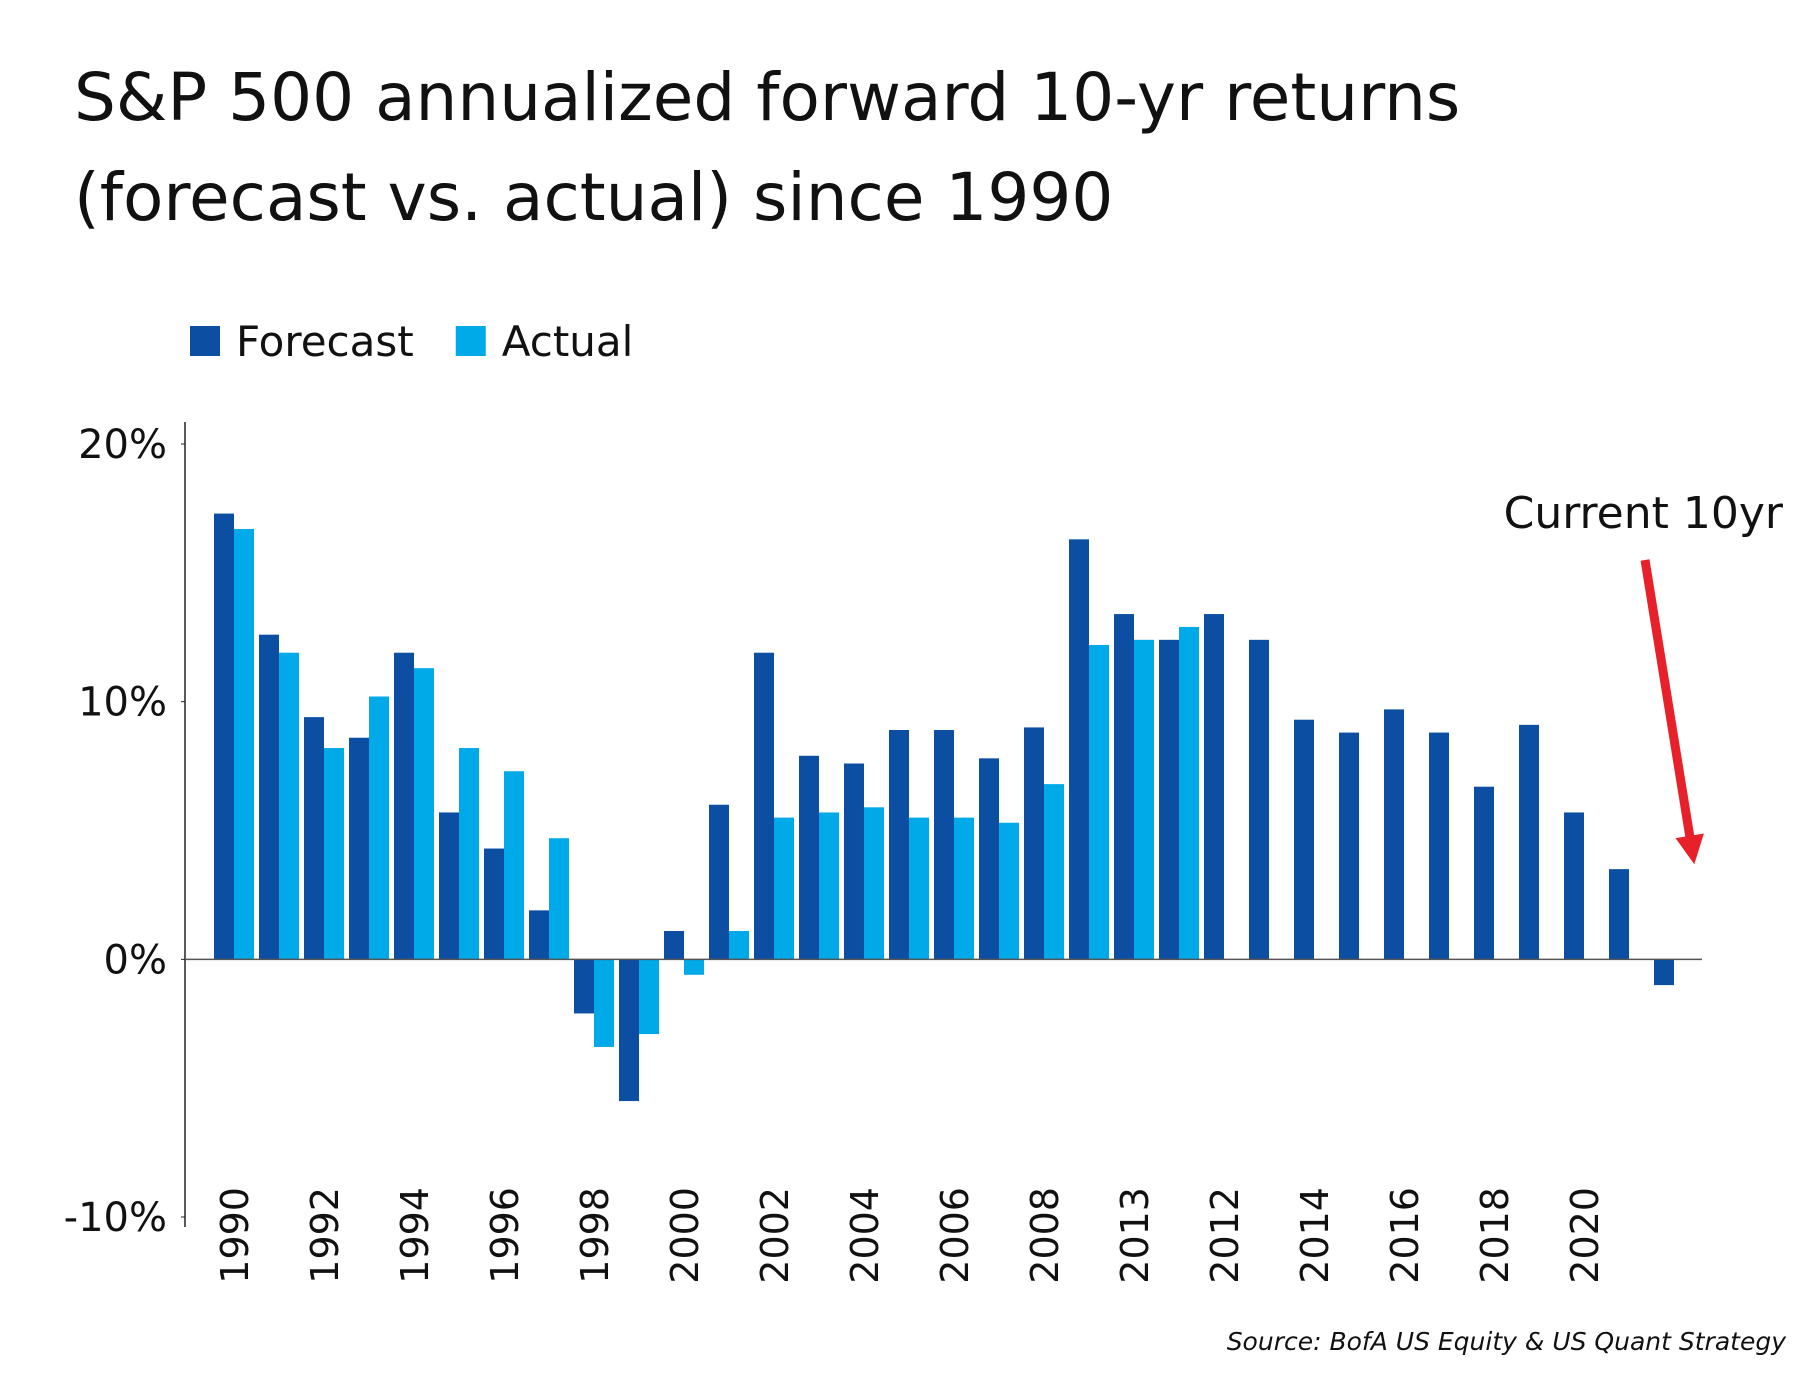 Image resolution: width=1800 pixels, height=1376 pixels. Describe the element at coordinates (1225, 1235) in the screenshot. I see `x-tick-label: 2012` at that location.